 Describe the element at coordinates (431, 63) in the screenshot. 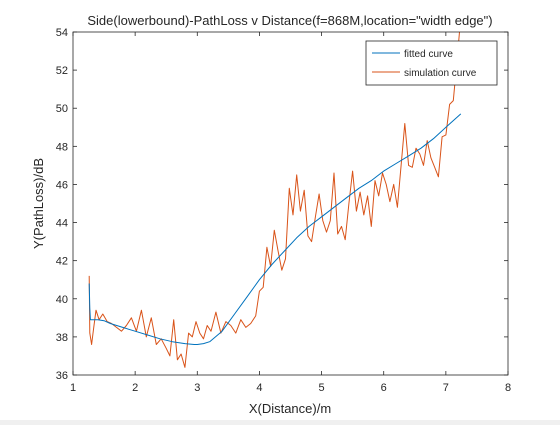

I see `legend: fitted curve simulation curve` at that location.